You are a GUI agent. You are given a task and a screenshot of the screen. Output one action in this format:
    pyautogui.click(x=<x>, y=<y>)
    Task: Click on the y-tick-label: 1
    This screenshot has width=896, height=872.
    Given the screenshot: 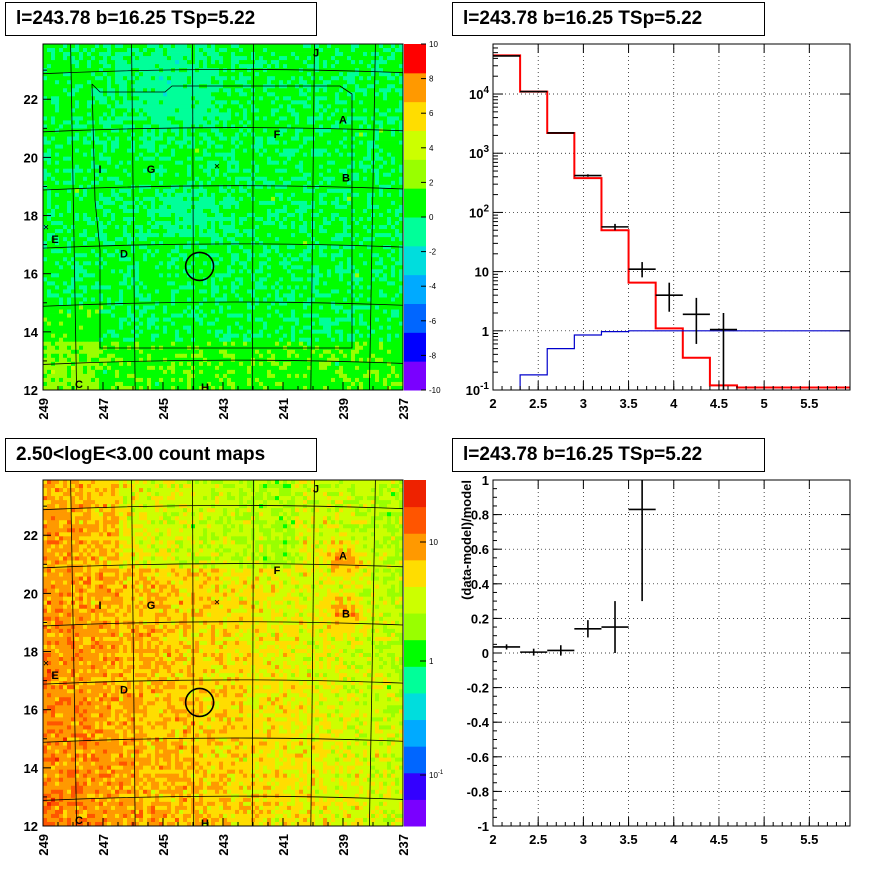 What is the action you would take?
    pyautogui.click(x=485, y=480)
    